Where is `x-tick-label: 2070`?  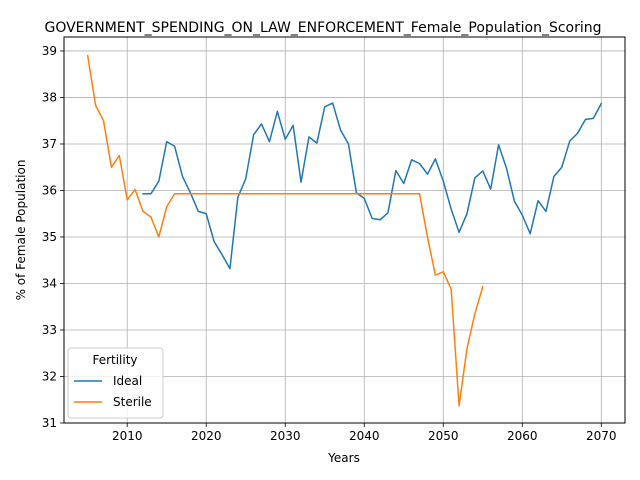 x-tick-label: 2070 is located at coordinates (601, 436).